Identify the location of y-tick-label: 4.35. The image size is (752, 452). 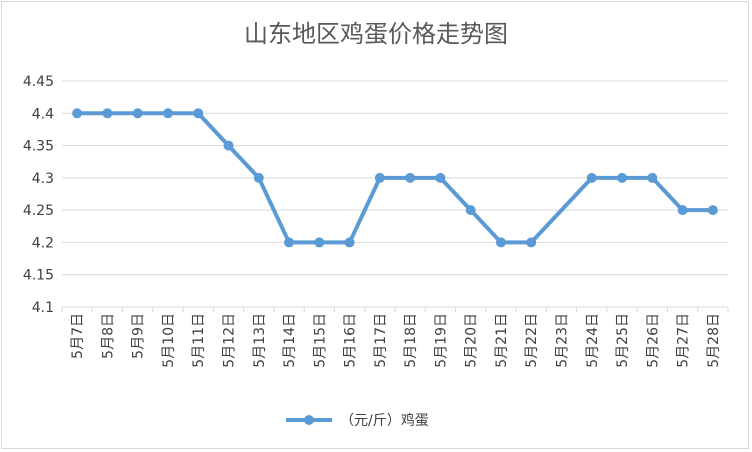
(38, 147).